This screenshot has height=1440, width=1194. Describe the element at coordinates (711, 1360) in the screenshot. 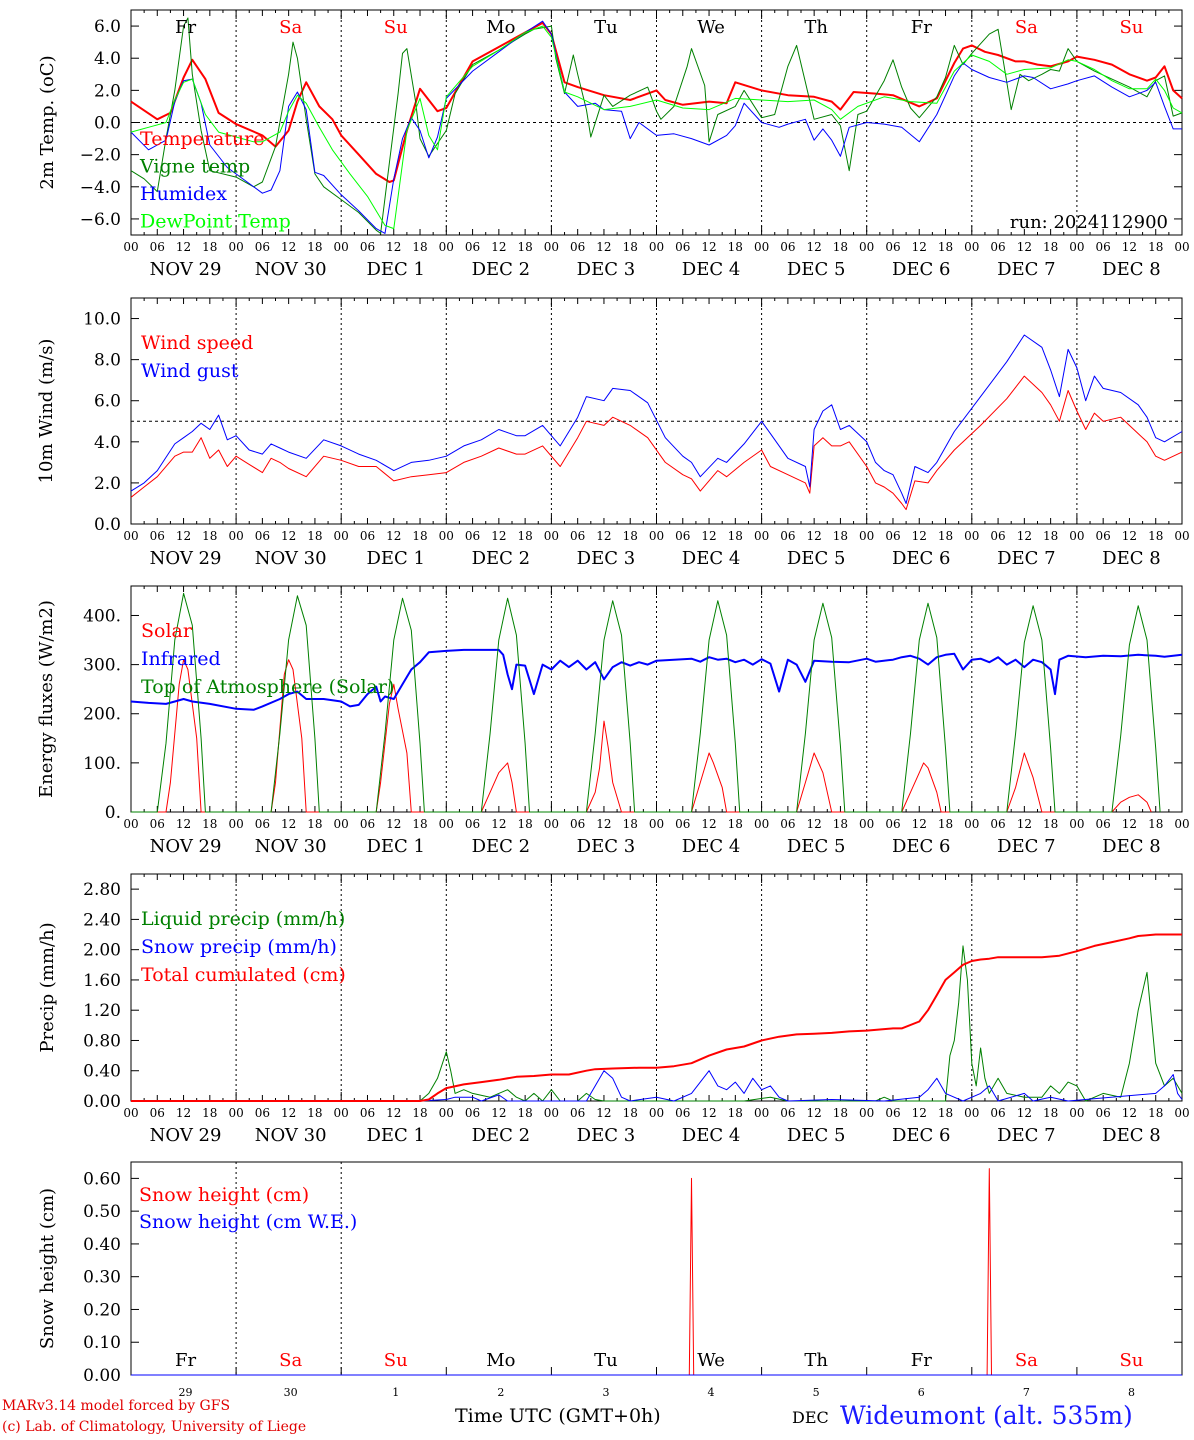

I see `day-name: We` at that location.